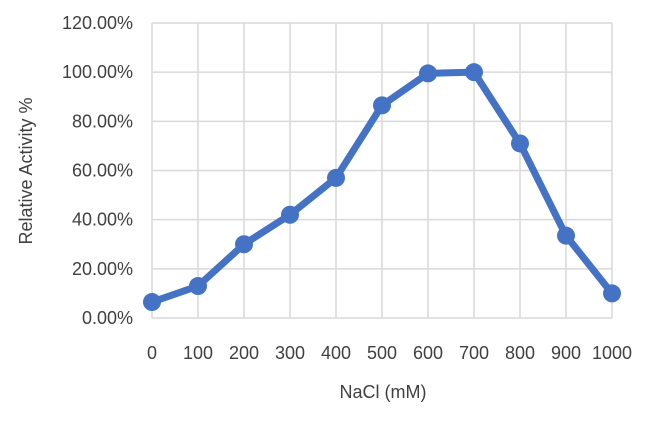 This screenshot has width=650, height=423. I want to click on x-tick-label: 500, so click(382, 353).